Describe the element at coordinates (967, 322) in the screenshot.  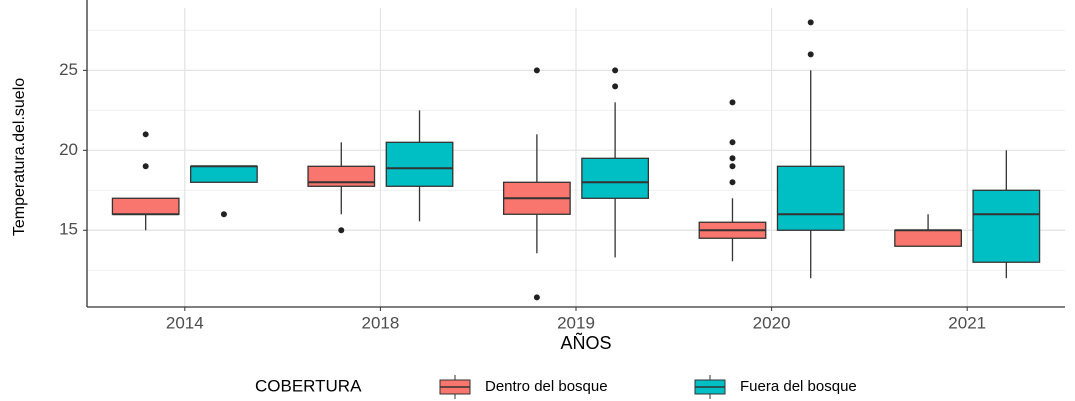
I see `x-tick-label: 2021` at that location.